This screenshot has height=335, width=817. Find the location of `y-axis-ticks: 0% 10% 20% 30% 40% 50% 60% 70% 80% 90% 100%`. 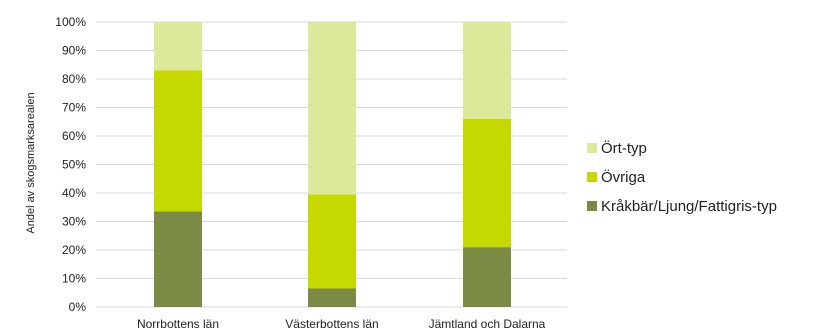

y-axis-ticks: 0% 10% 20% 30% 40% 50% 60% 70% 80% 90% 100% is located at coordinates (70, 164).